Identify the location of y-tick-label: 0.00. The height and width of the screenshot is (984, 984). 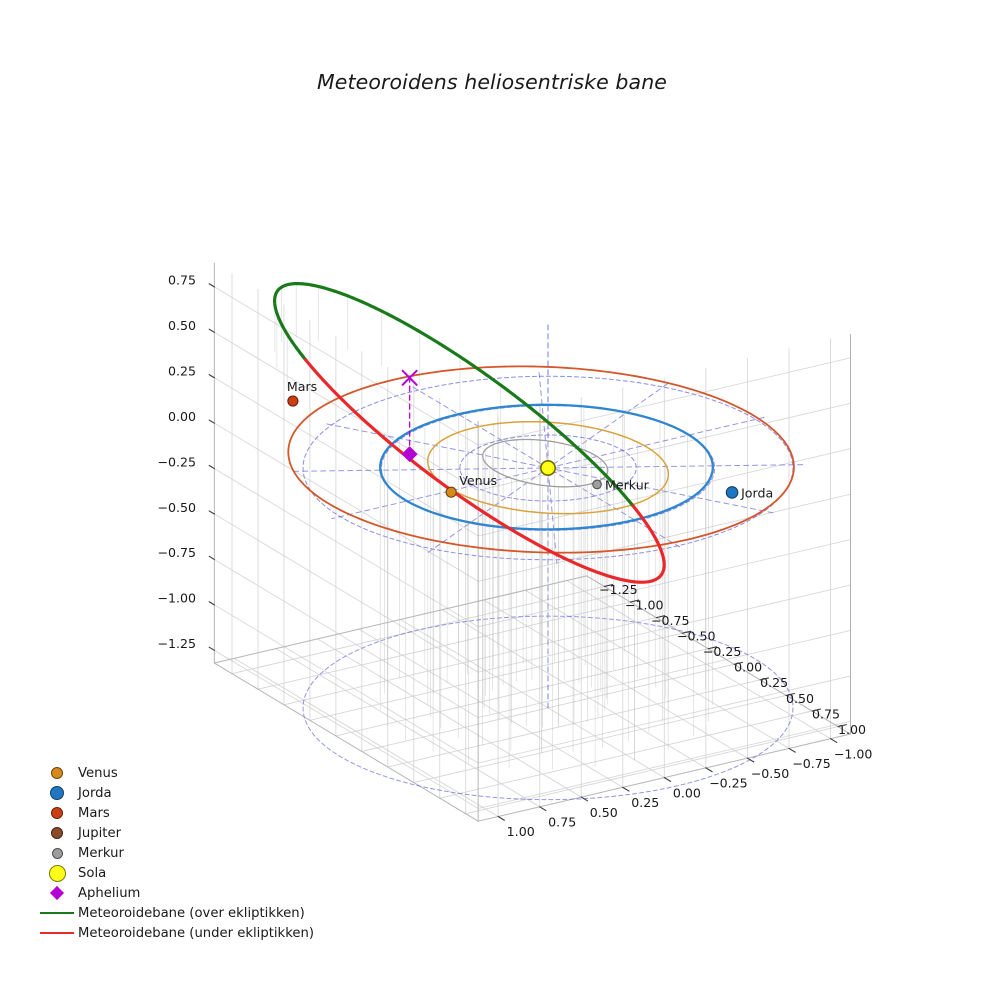
(687, 792).